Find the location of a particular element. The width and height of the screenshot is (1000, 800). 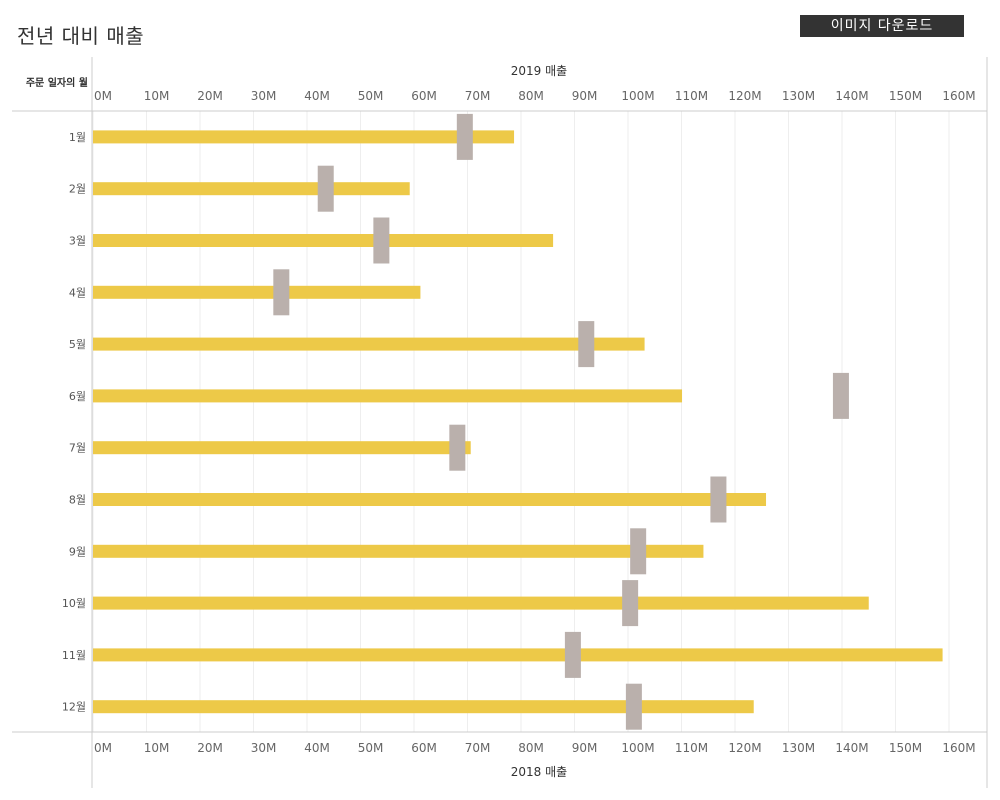

top-axis-title: 2019 매출 is located at coordinates (539, 71).